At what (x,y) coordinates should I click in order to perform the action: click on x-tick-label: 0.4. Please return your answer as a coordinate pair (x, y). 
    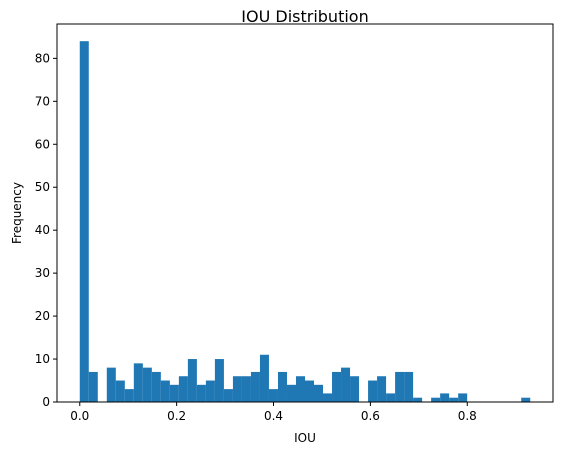
    Looking at the image, I should click on (273, 416).